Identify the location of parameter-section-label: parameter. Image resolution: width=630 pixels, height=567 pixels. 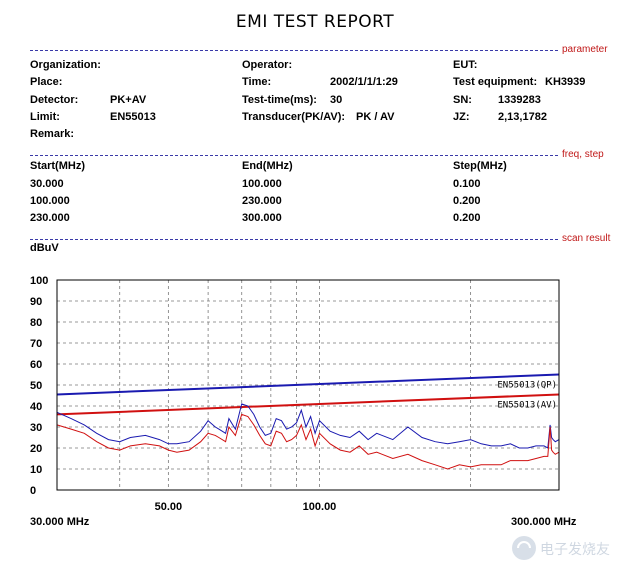
(584, 49).